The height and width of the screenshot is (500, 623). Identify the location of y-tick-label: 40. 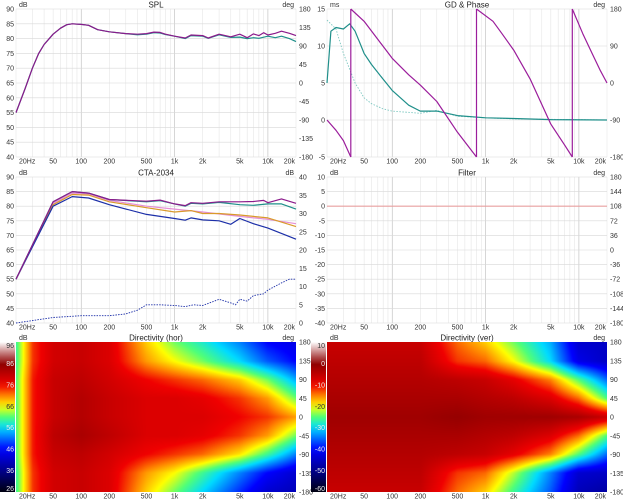
(10, 324).